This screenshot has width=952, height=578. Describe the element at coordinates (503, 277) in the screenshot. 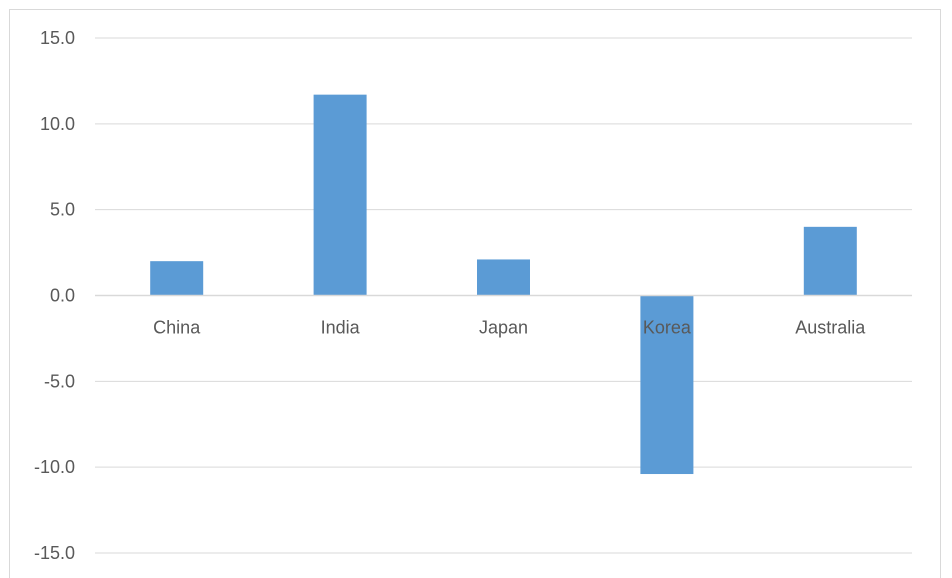

I see `bar-japan` at that location.